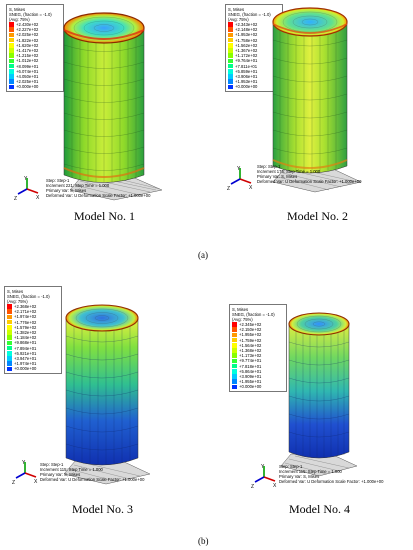  I want to click on axis-z-label: Z, so click(228, 189).